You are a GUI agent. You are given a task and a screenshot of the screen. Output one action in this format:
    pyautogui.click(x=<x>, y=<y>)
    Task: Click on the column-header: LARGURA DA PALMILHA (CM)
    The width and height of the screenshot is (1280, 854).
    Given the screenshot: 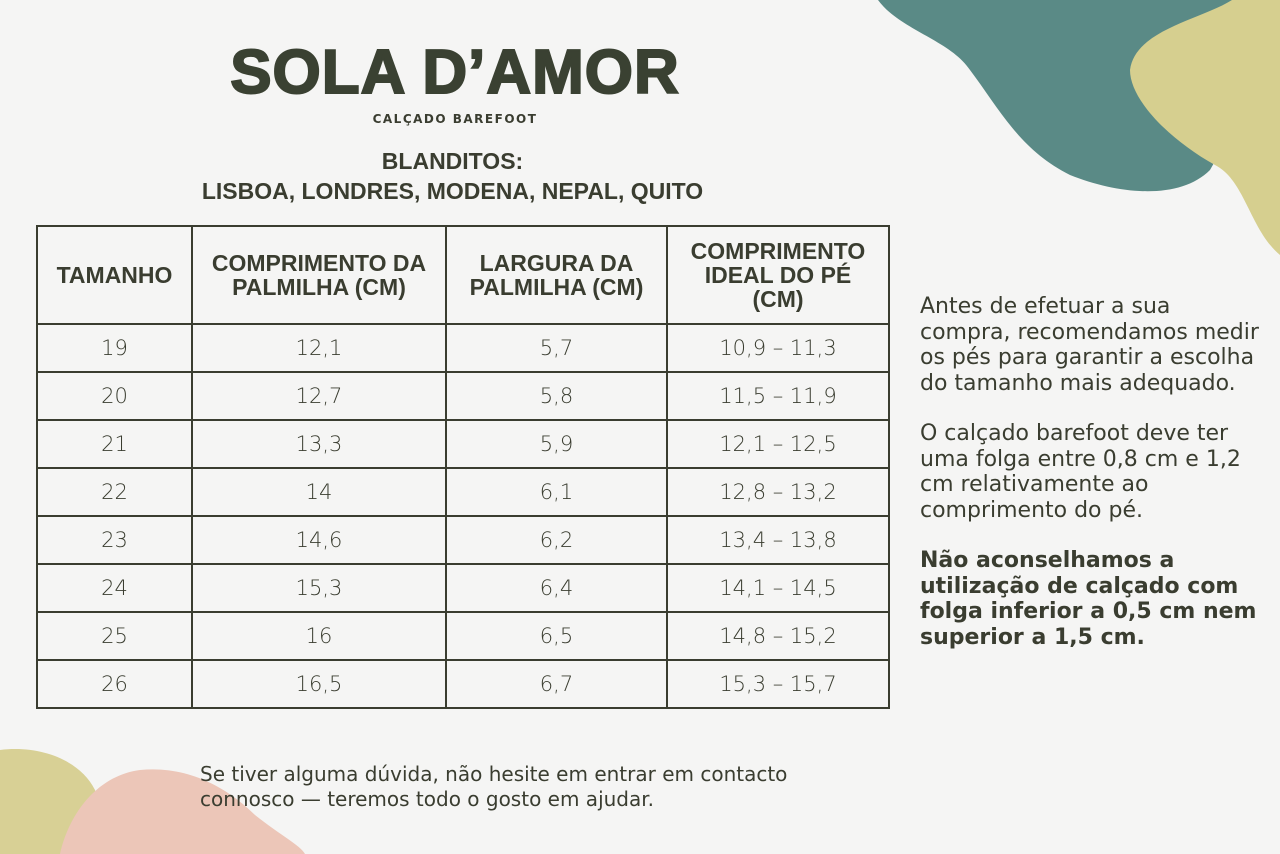 What is the action you would take?
    pyautogui.click(x=556, y=275)
    